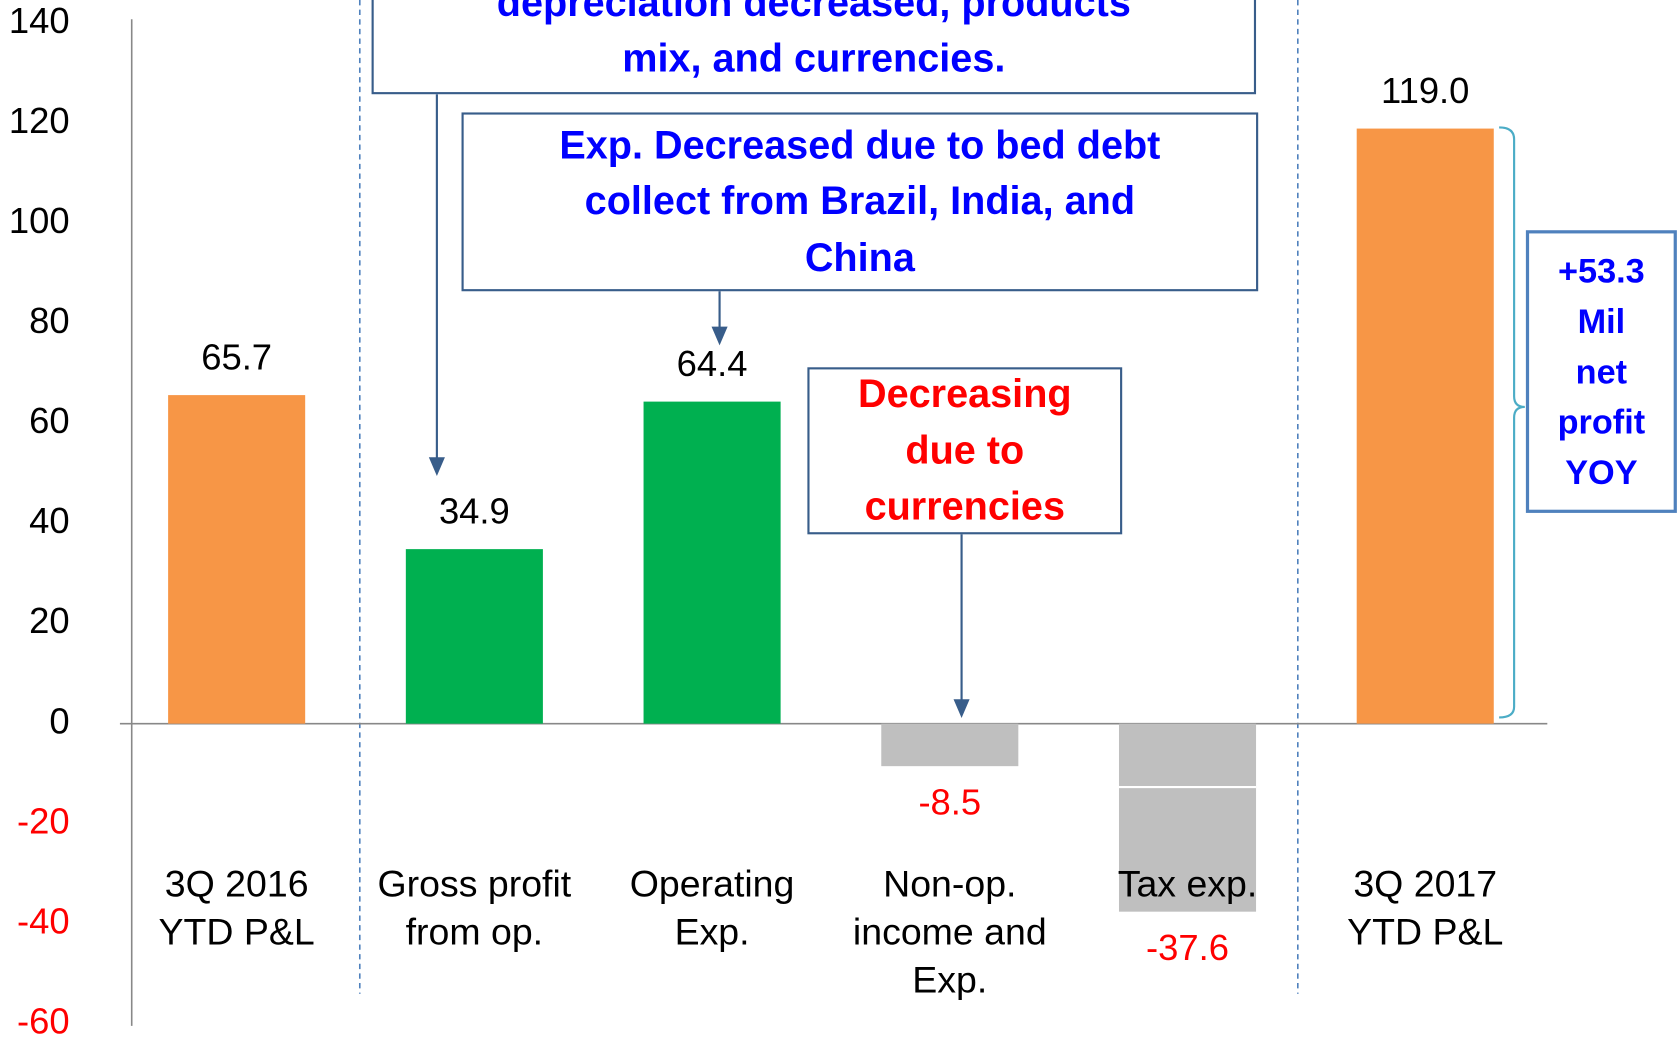 The image size is (1679, 1044). Describe the element at coordinates (236, 908) in the screenshot. I see `x-tick-label: 3Q 2016 YTD P&L` at that location.